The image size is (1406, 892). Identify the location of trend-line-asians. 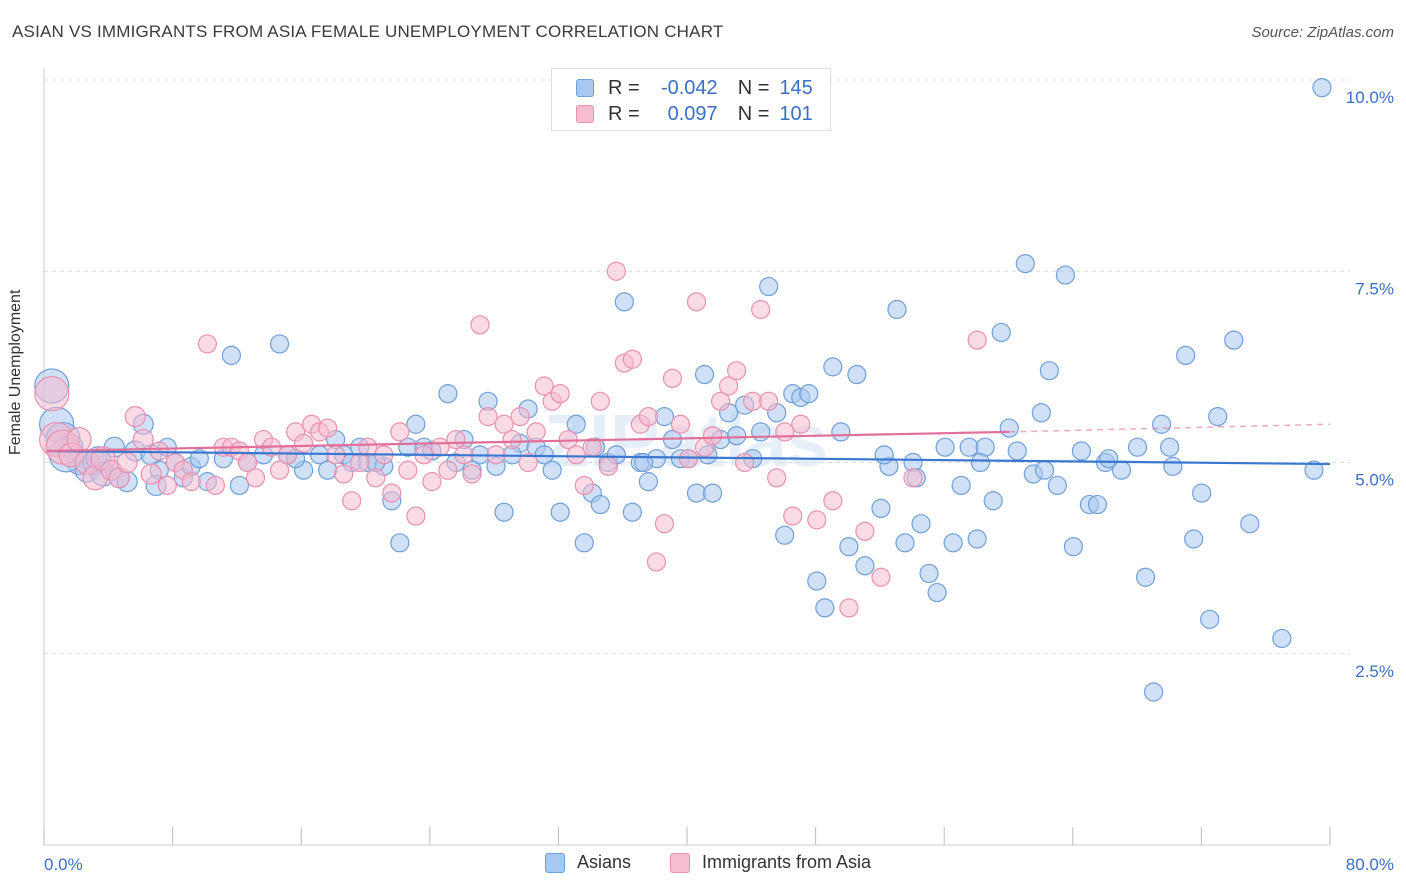
(688, 457).